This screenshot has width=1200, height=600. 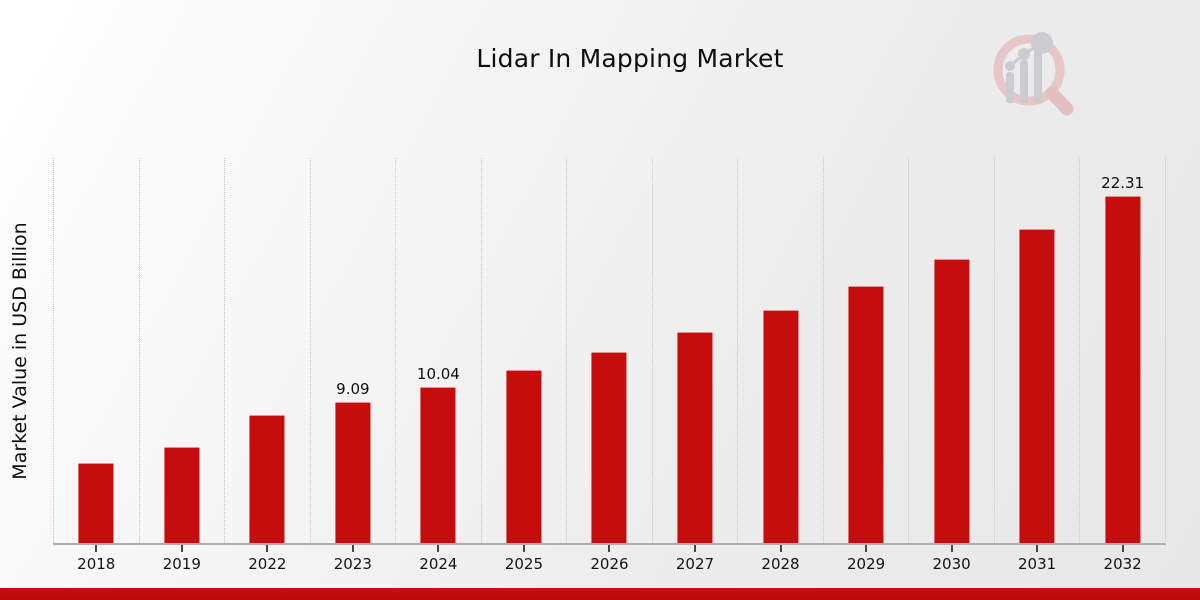 I want to click on category-column-2027: 2027, so click(x=694, y=365).